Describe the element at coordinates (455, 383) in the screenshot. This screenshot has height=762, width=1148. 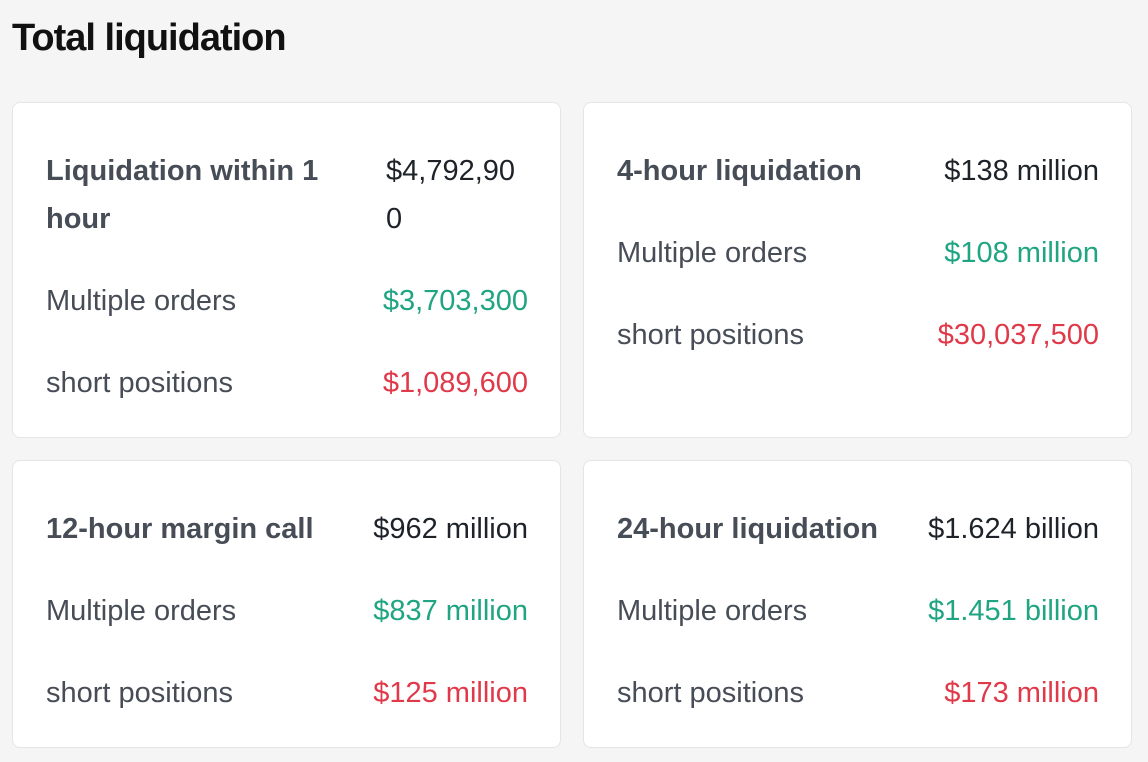
I see `short-positions-value: $1,089,600` at that location.